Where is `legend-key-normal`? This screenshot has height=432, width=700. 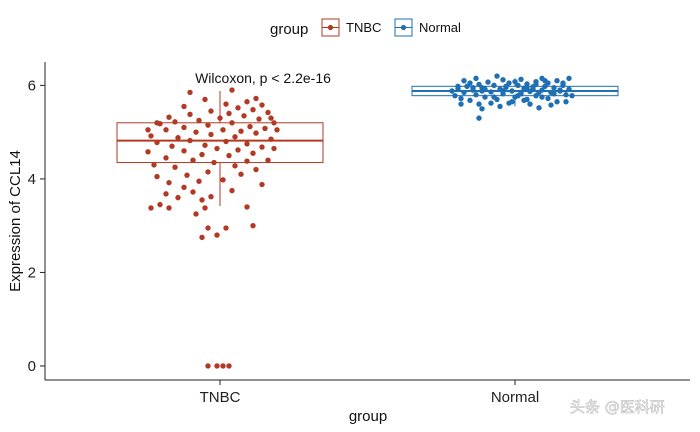
legend-key-normal is located at coordinates (403, 27).